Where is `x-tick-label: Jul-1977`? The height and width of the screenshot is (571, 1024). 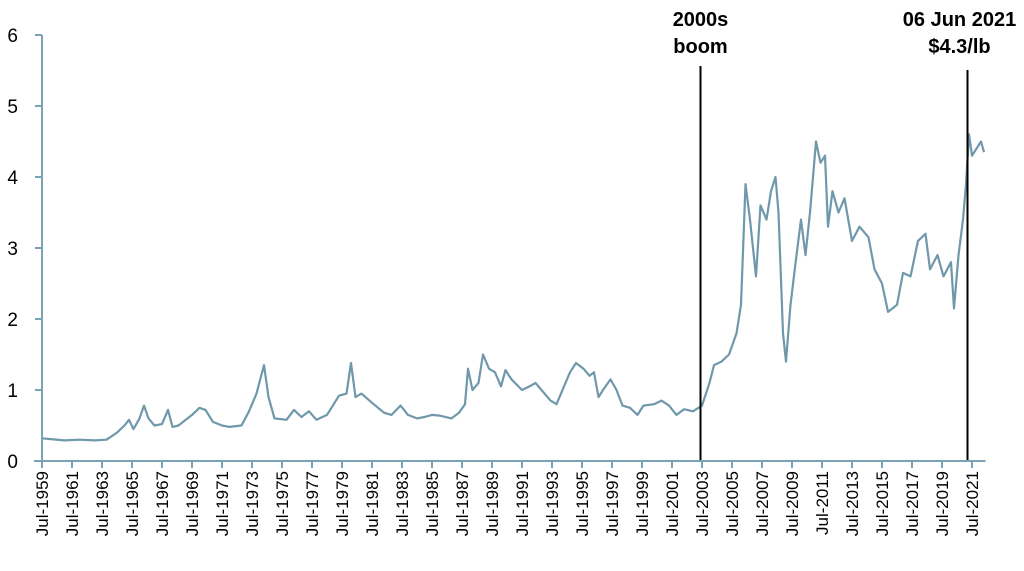 x-tick-label: Jul-1977 is located at coordinates (312, 503).